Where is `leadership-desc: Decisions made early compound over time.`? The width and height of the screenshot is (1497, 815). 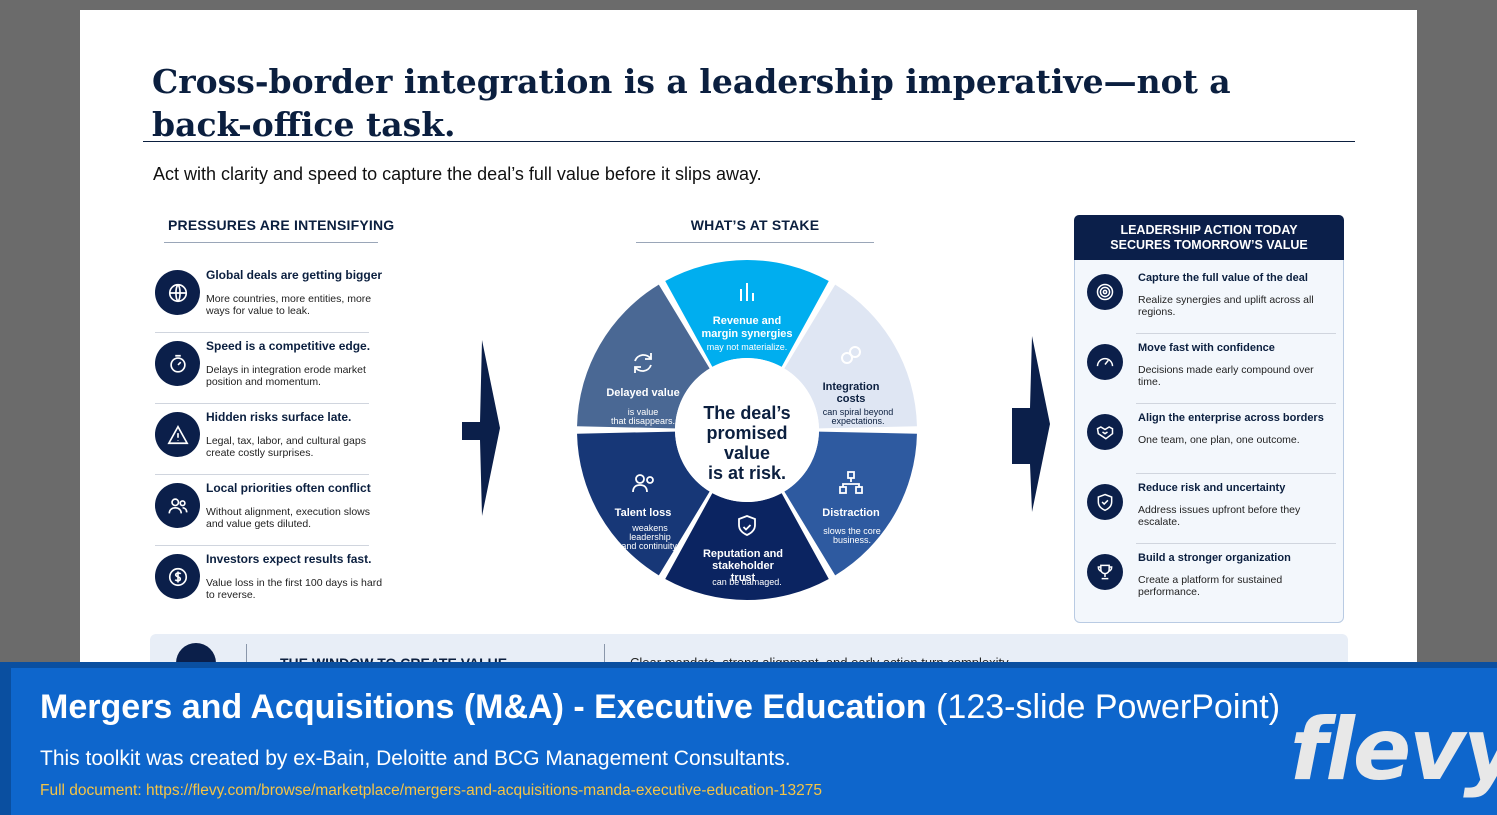
leadership-desc: Decisions made early compound over time. is located at coordinates (1226, 376).